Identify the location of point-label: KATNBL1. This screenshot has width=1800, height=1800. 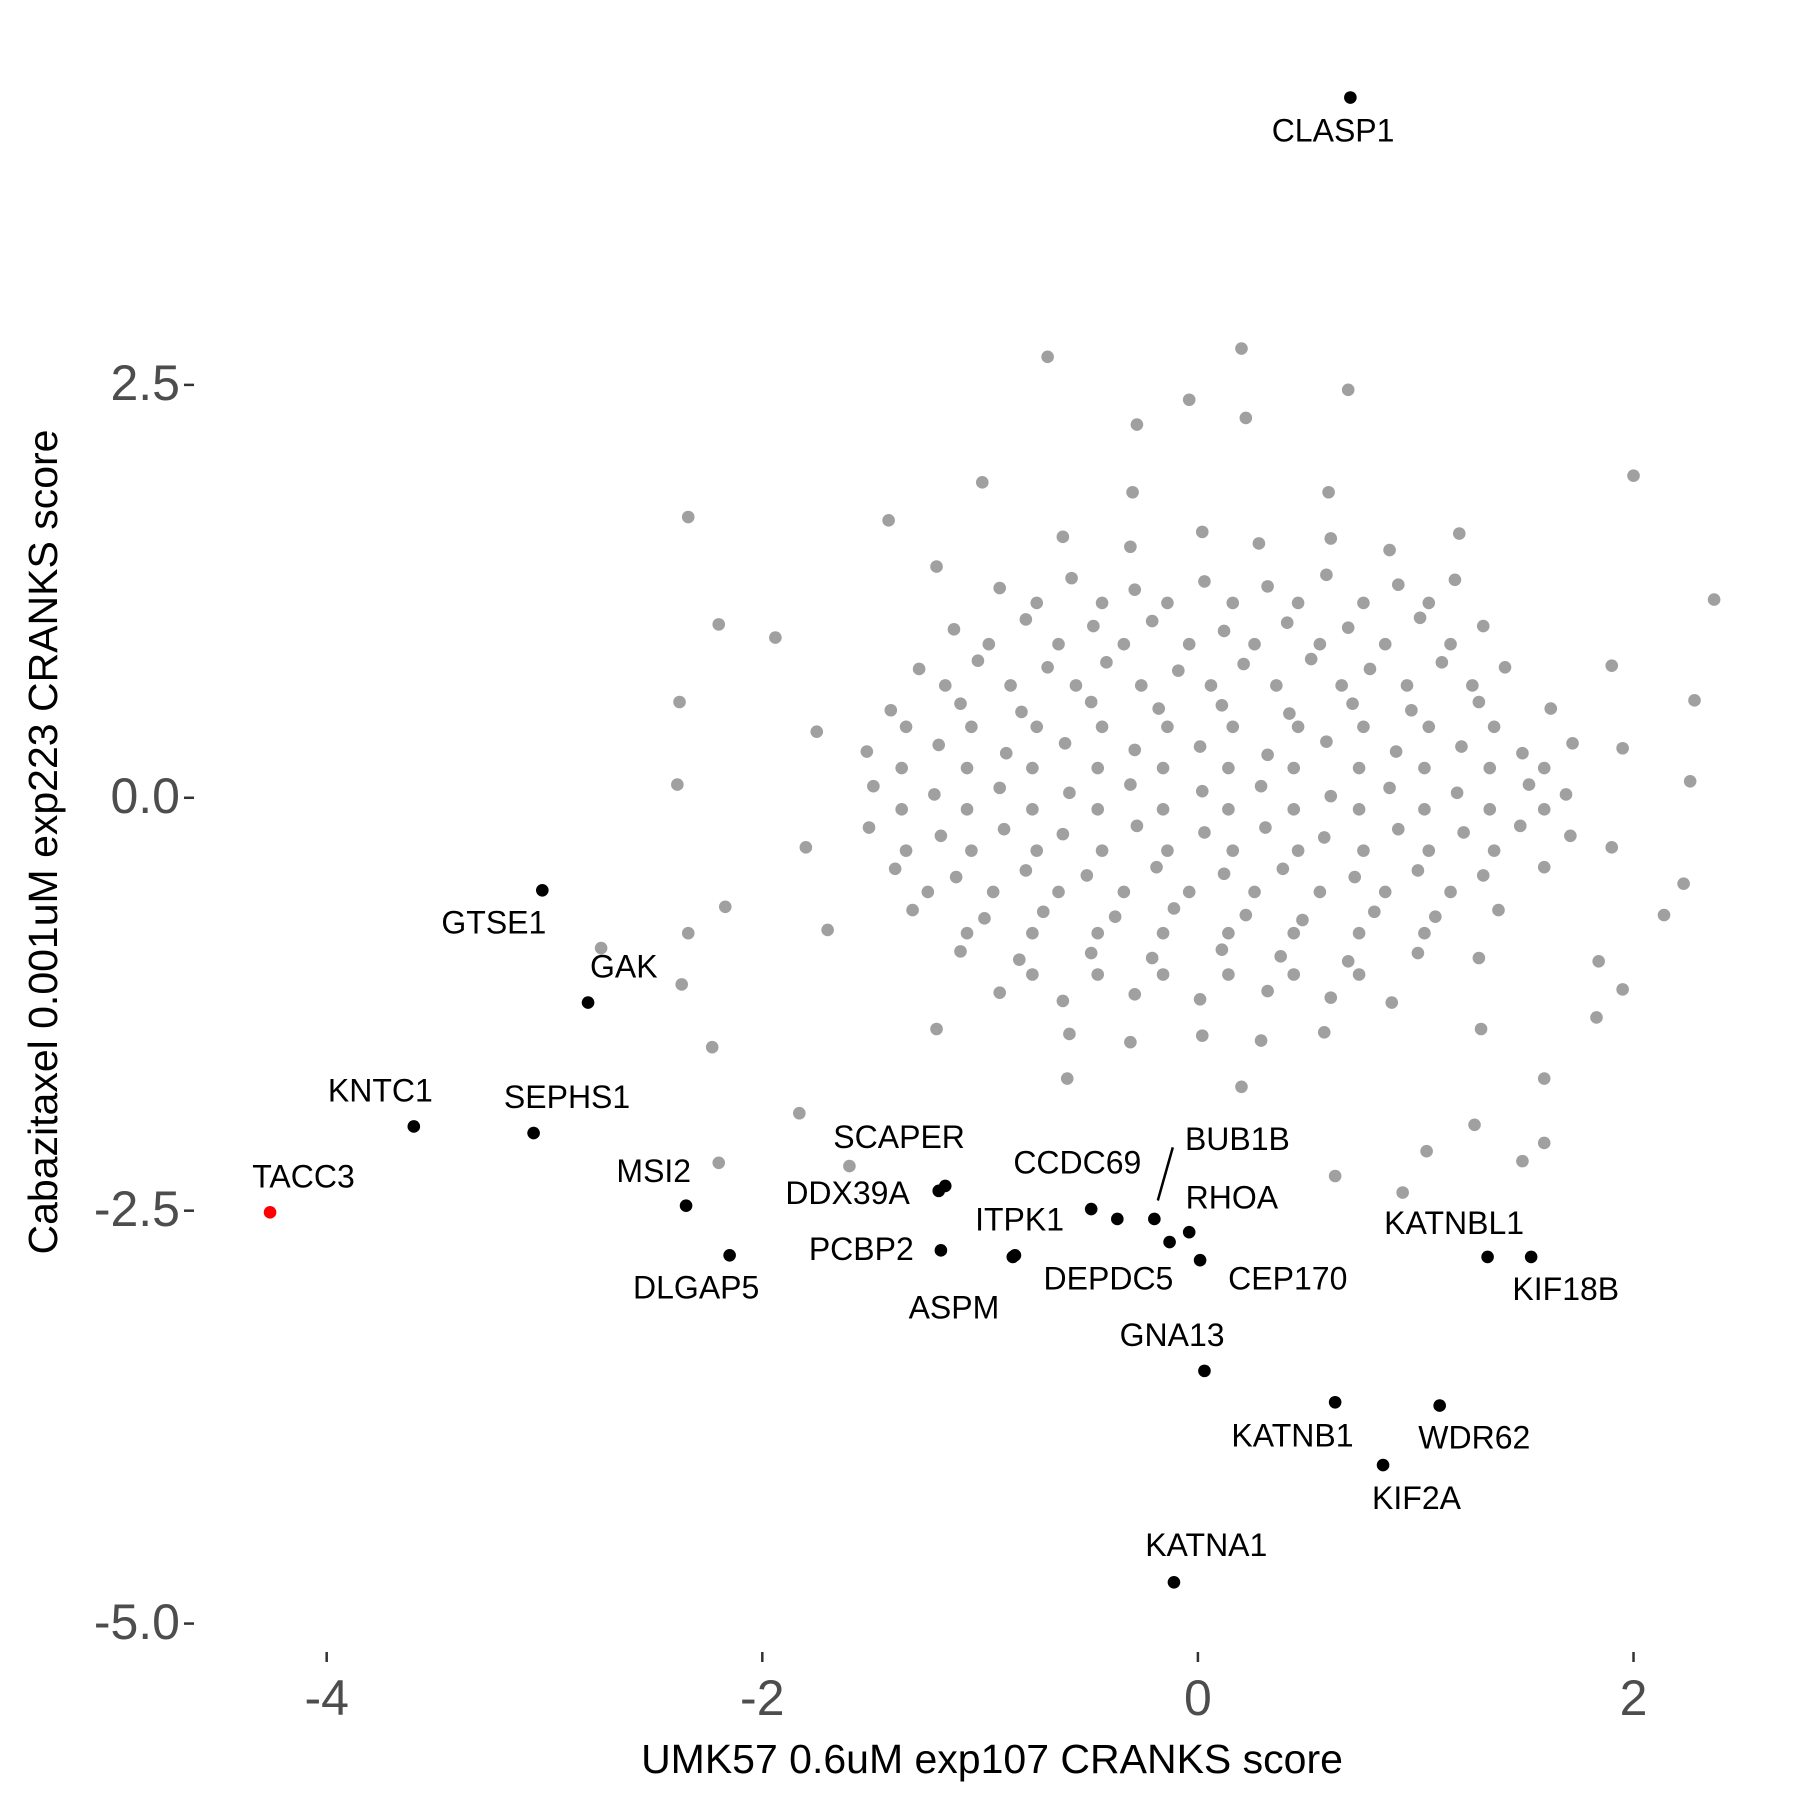
(1454, 1223).